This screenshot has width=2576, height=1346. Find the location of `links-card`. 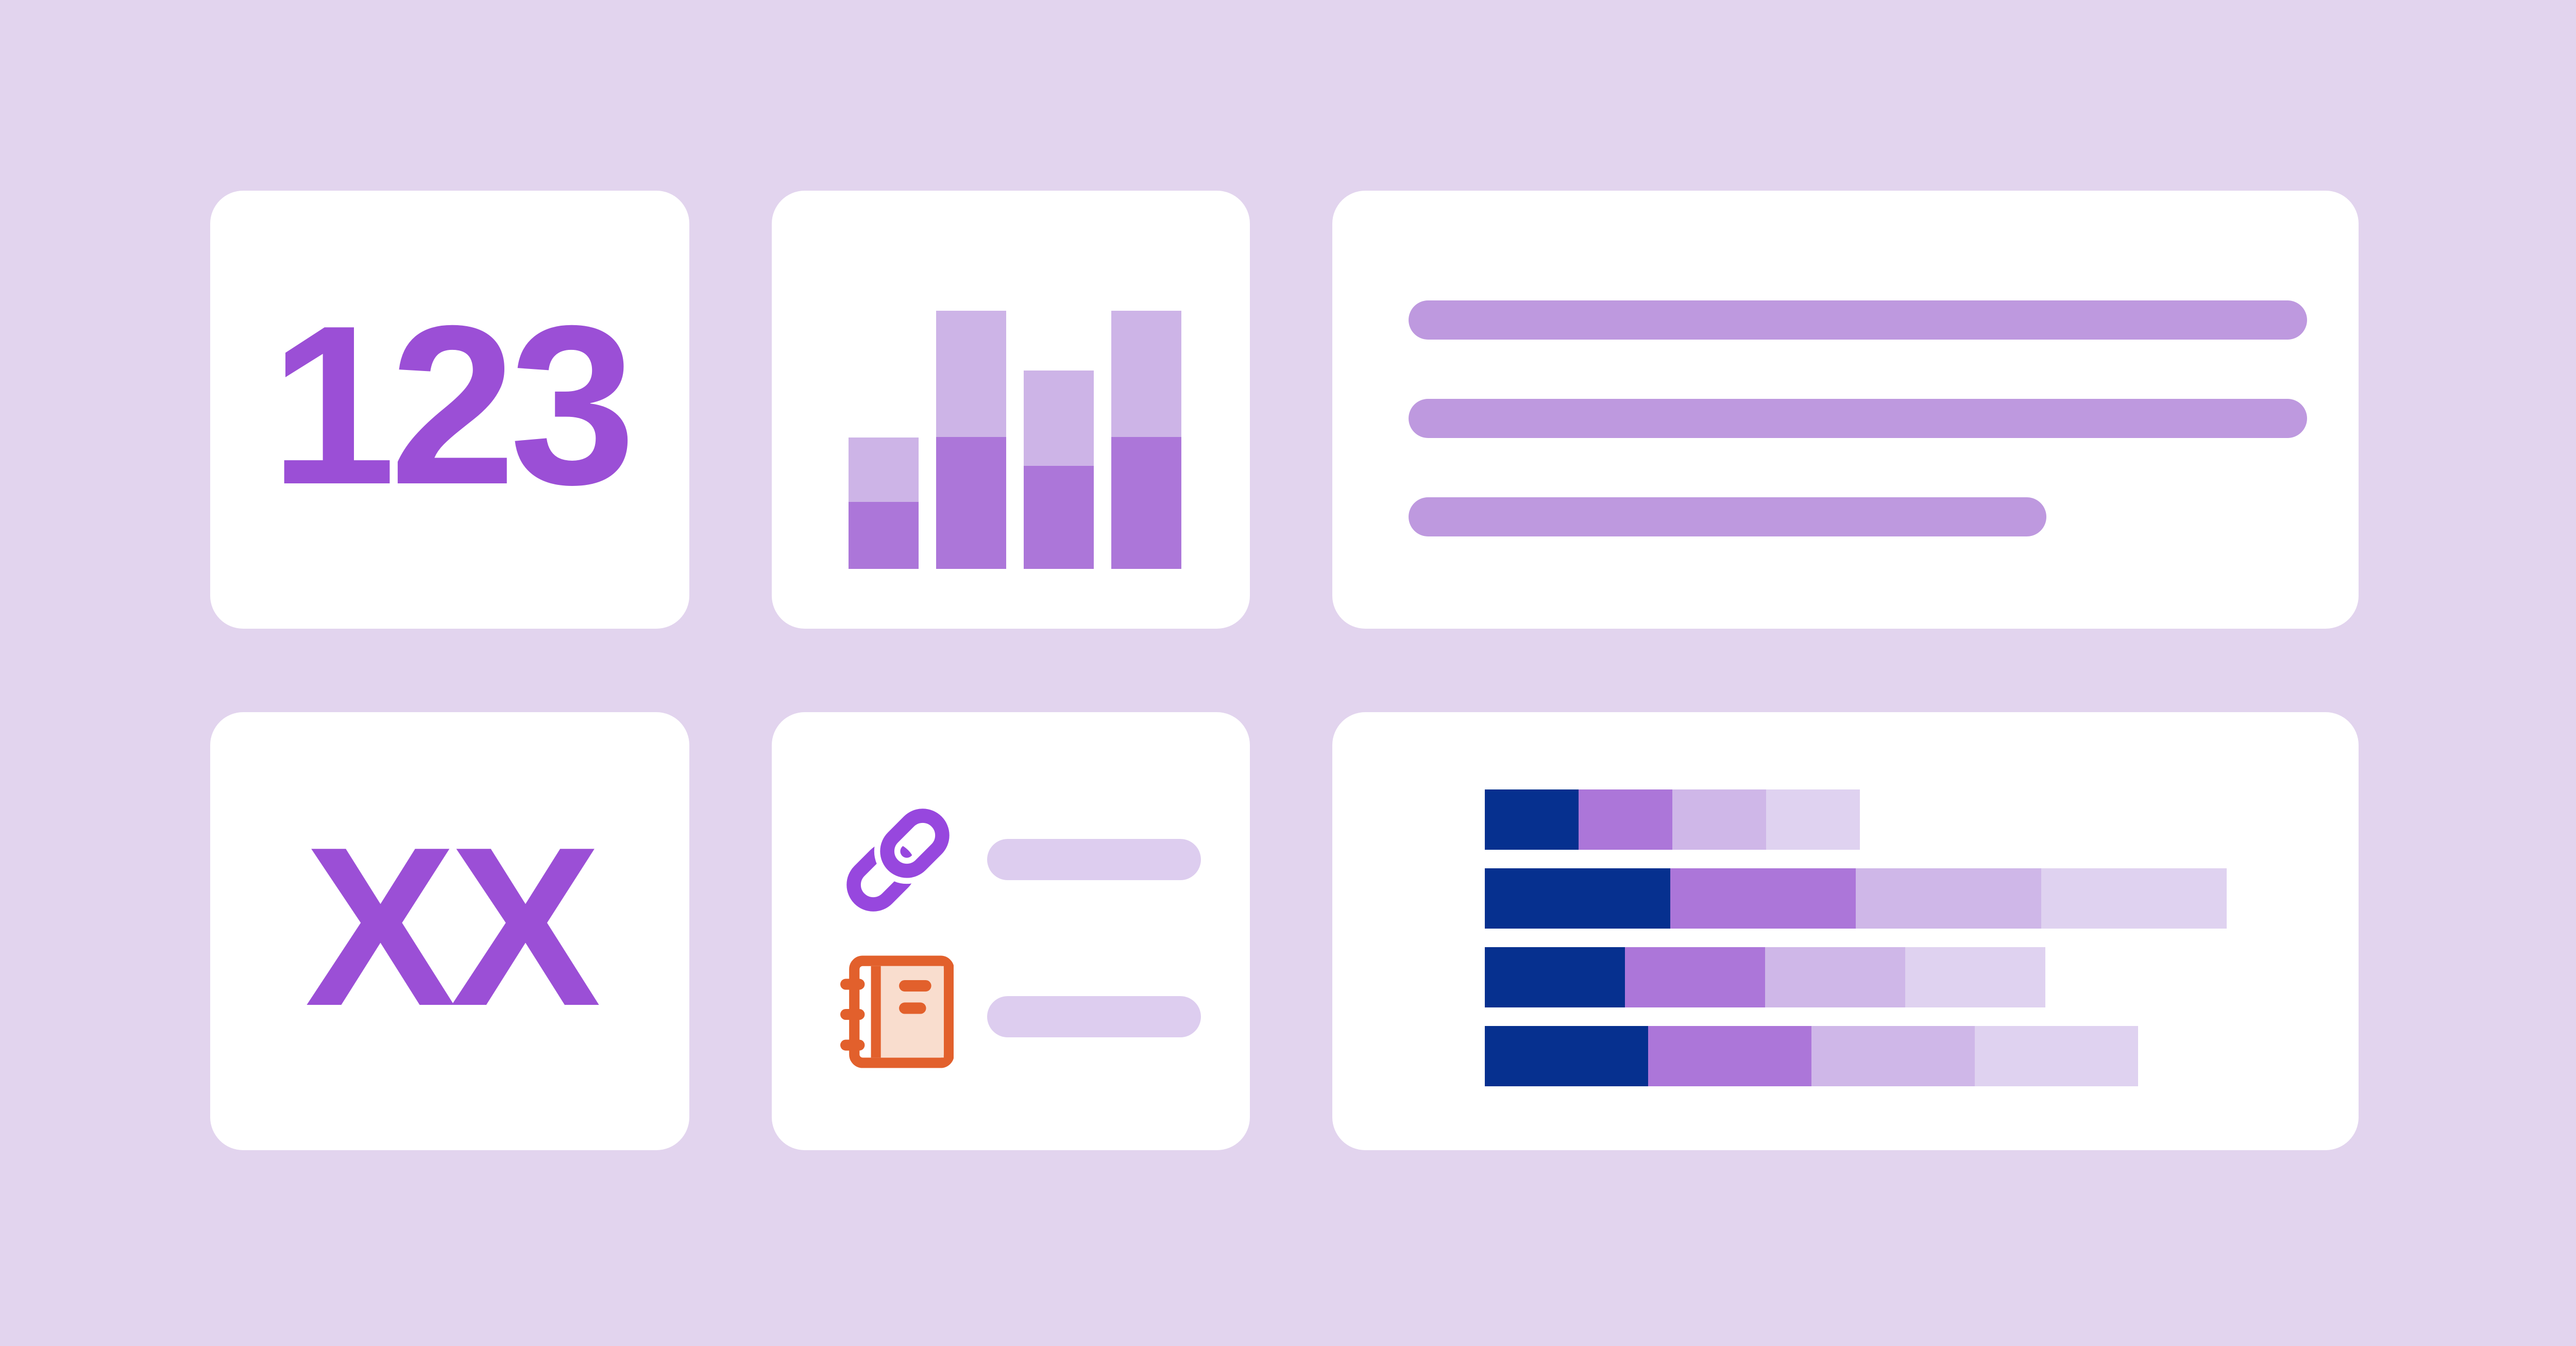

links-card is located at coordinates (1011, 931).